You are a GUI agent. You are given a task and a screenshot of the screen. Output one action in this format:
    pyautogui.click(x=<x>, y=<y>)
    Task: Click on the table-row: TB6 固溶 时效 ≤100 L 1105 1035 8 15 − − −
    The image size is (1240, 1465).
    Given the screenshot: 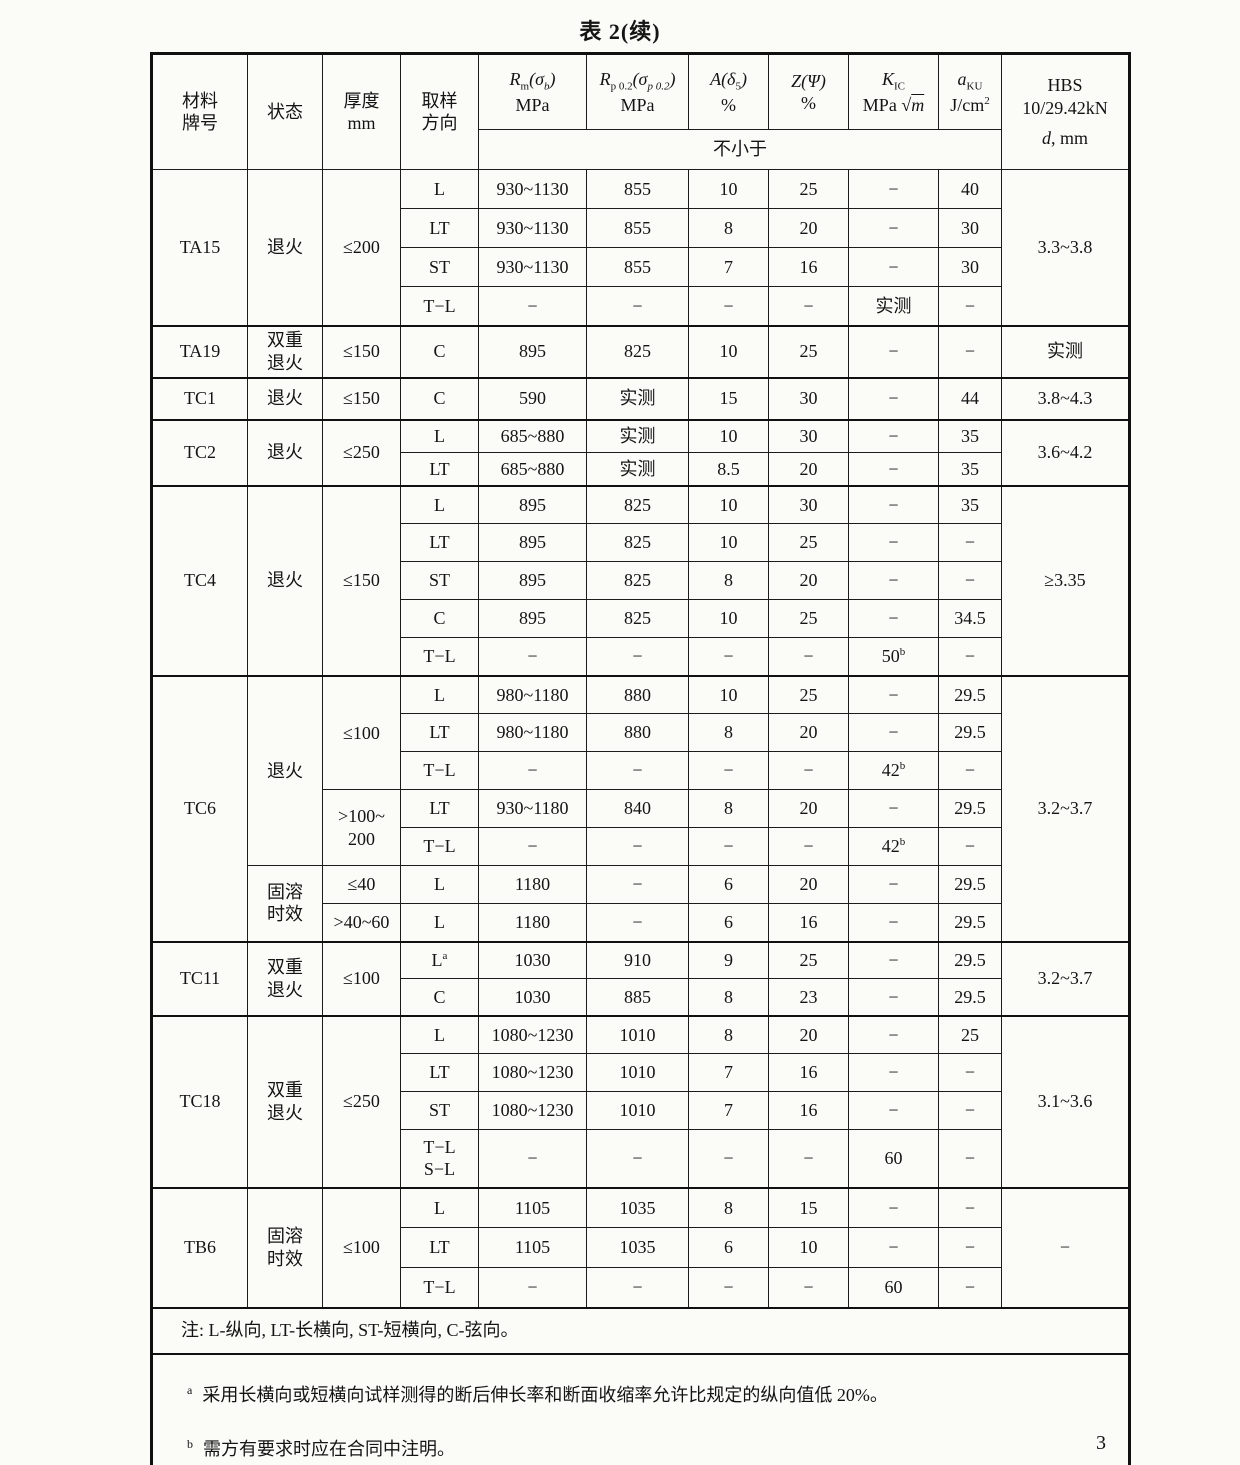 What is the action you would take?
    pyautogui.click(x=640, y=1247)
    